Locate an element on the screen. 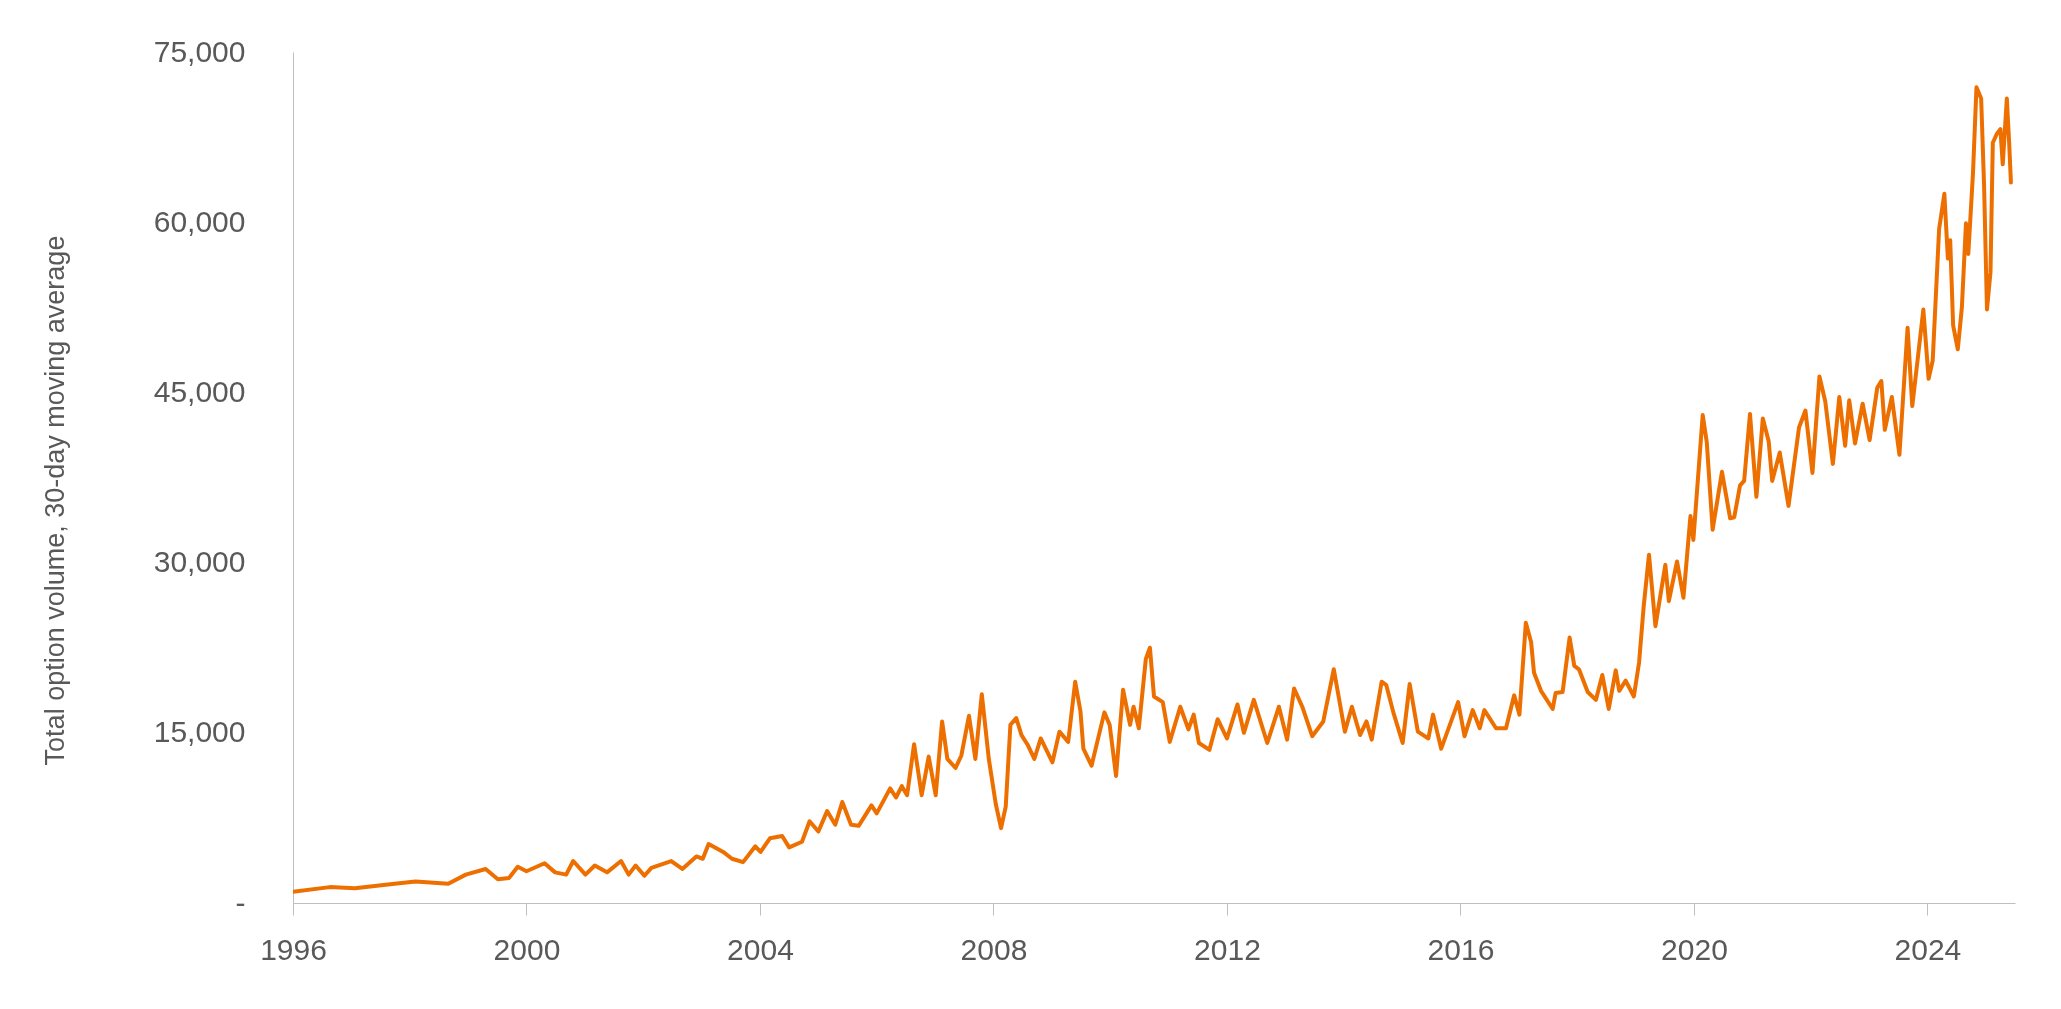 The image size is (2061, 1009). x-tick-label: 2008 is located at coordinates (994, 949).